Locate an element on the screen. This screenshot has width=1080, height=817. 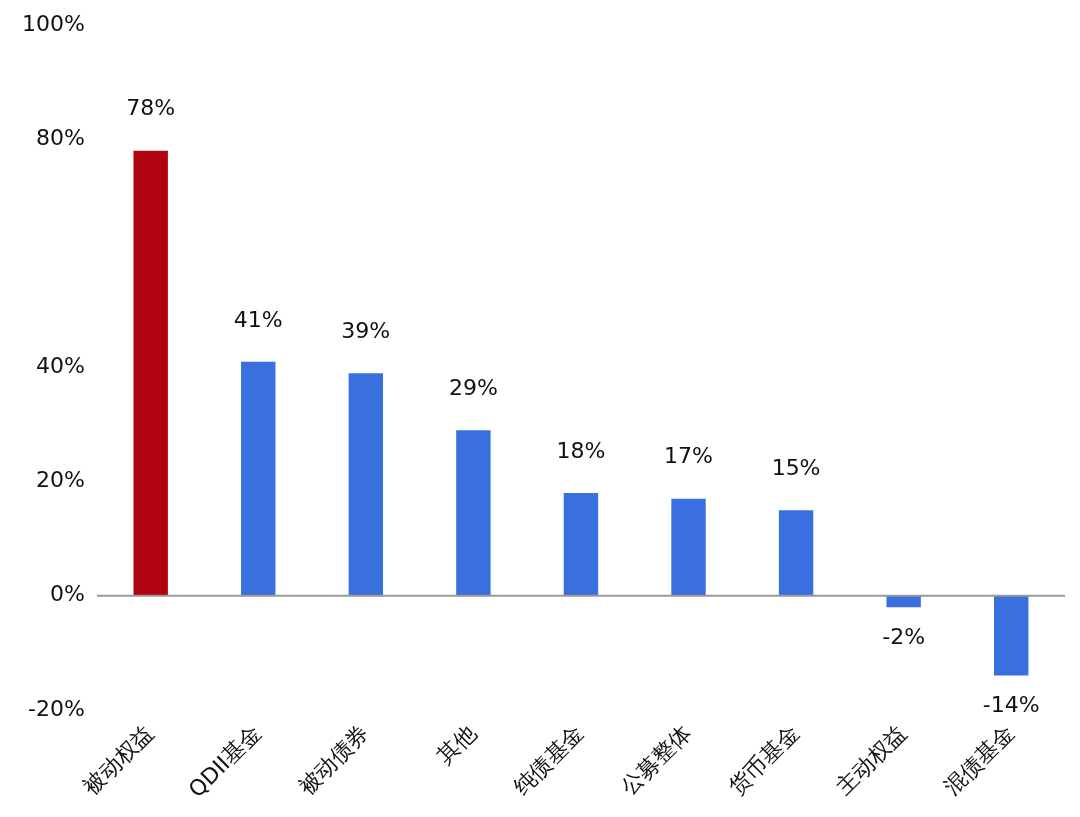
y-tick-label: -20% is located at coordinates (56, 708).